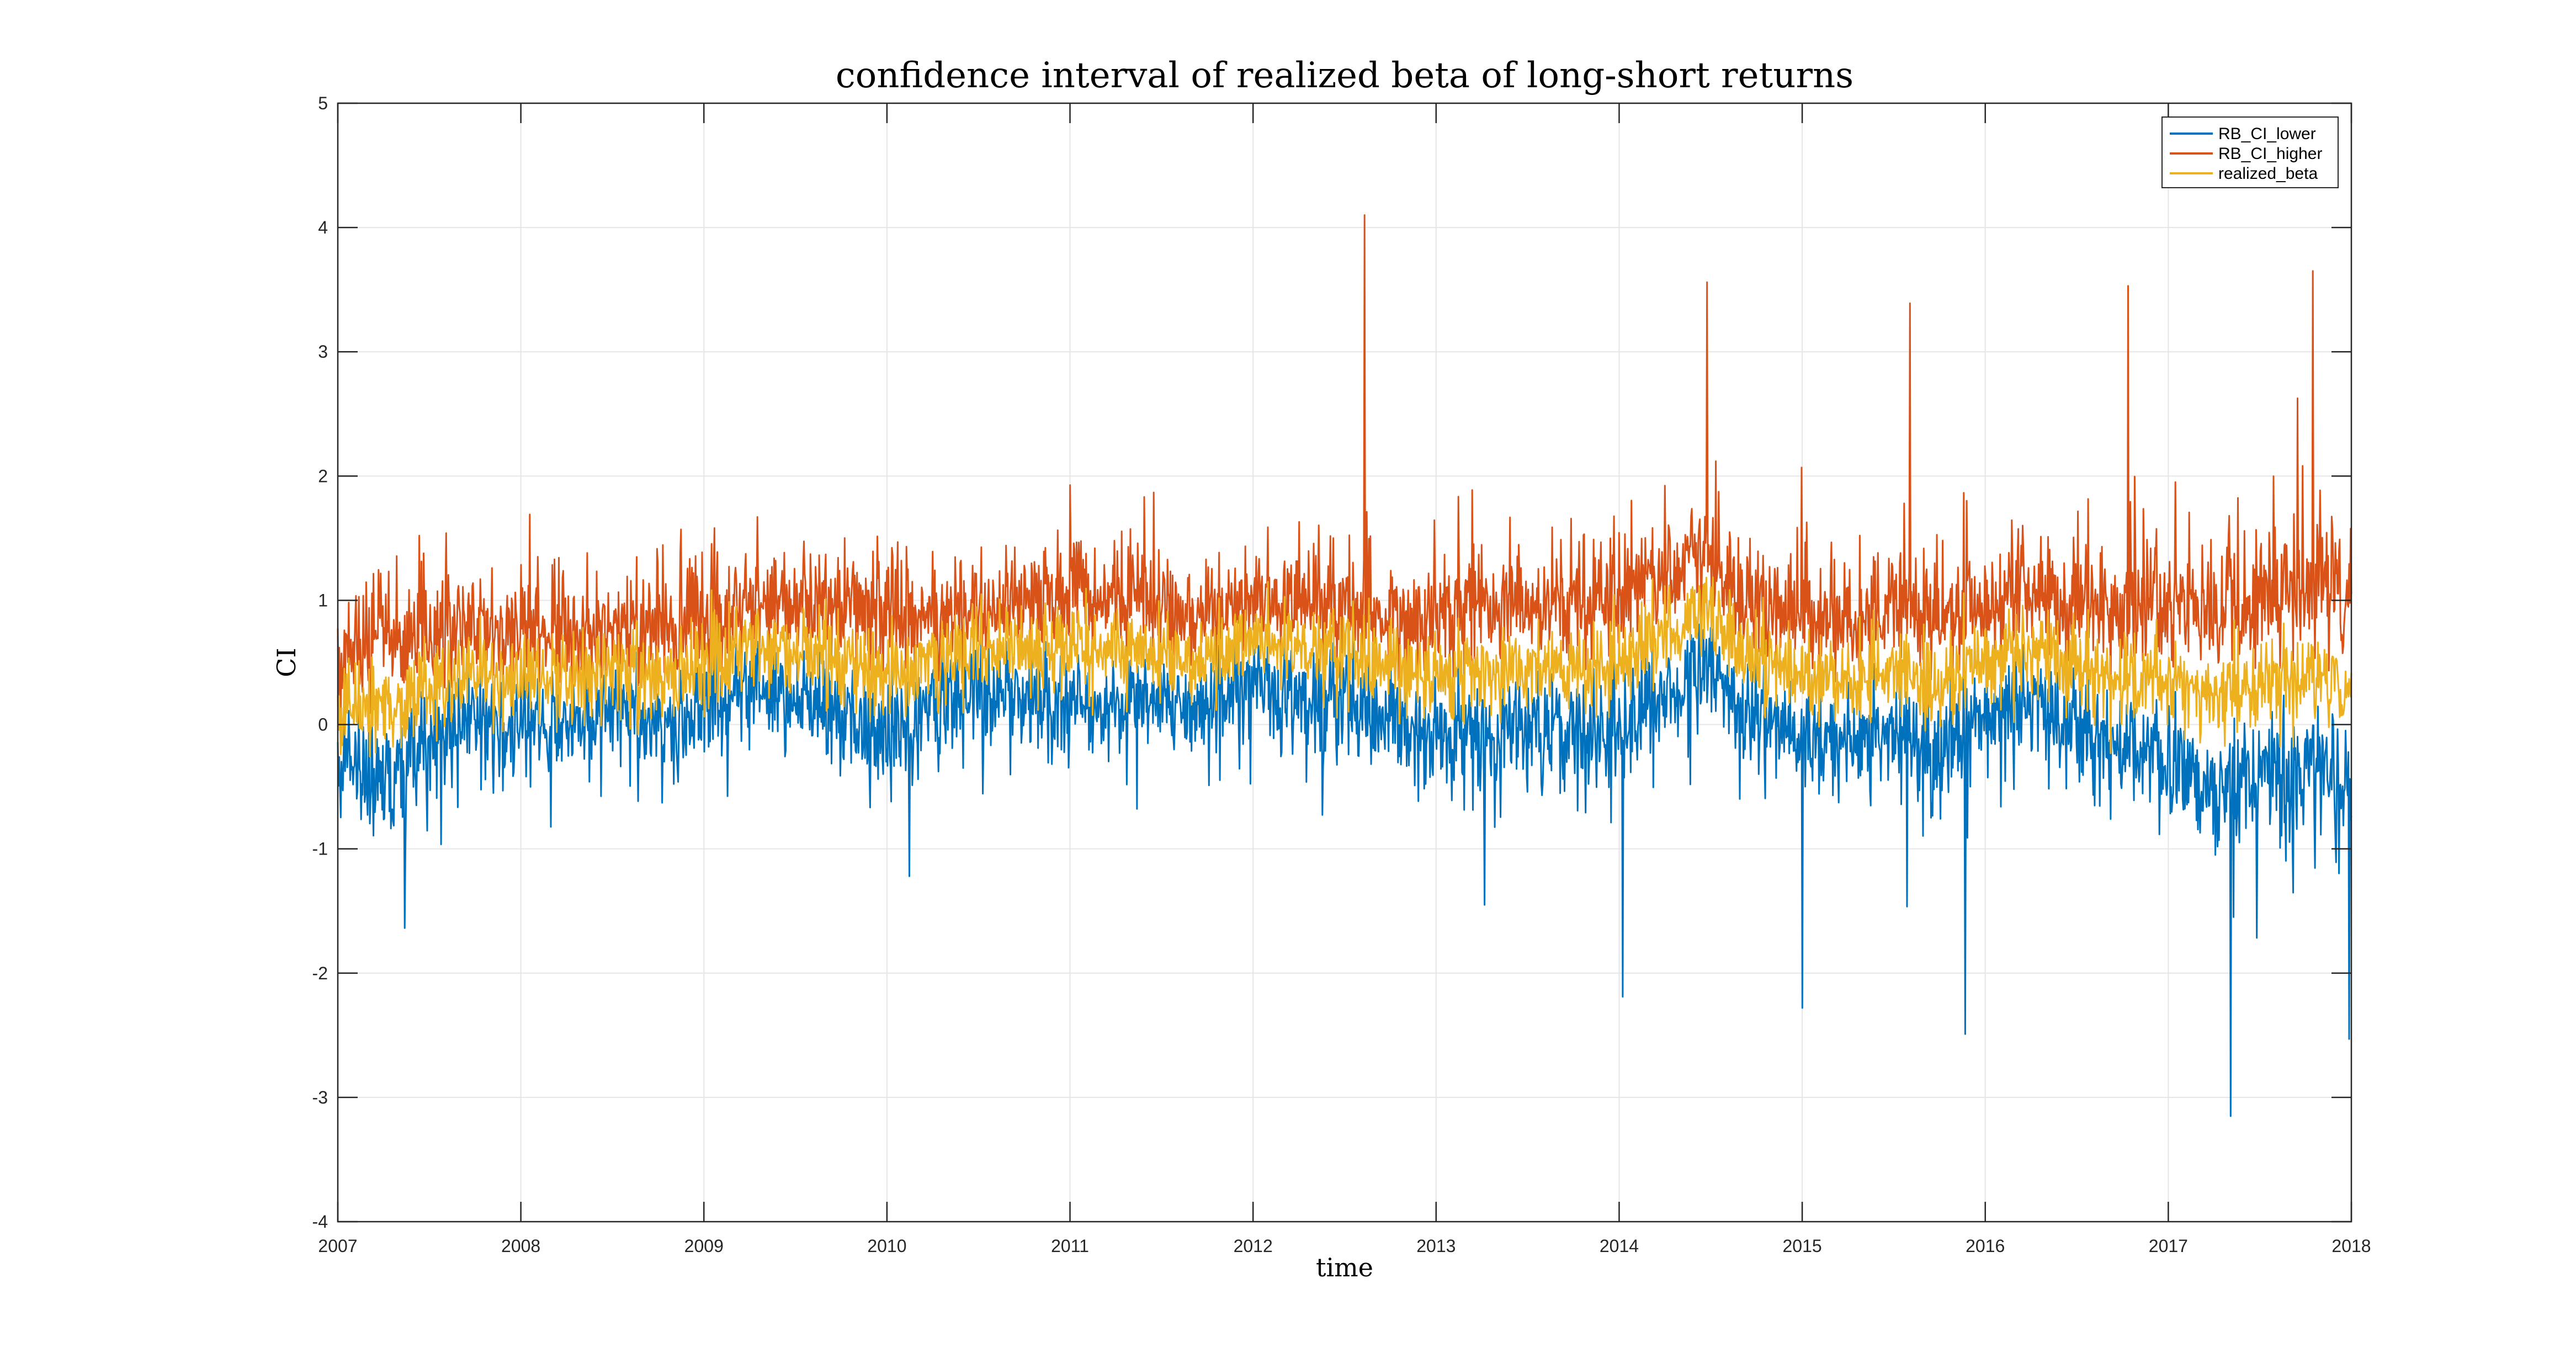 Image resolution: width=2576 pixels, height=1363 pixels. What do you see at coordinates (1985, 1246) in the screenshot?
I see `x-tick-label: 2016` at bounding box center [1985, 1246].